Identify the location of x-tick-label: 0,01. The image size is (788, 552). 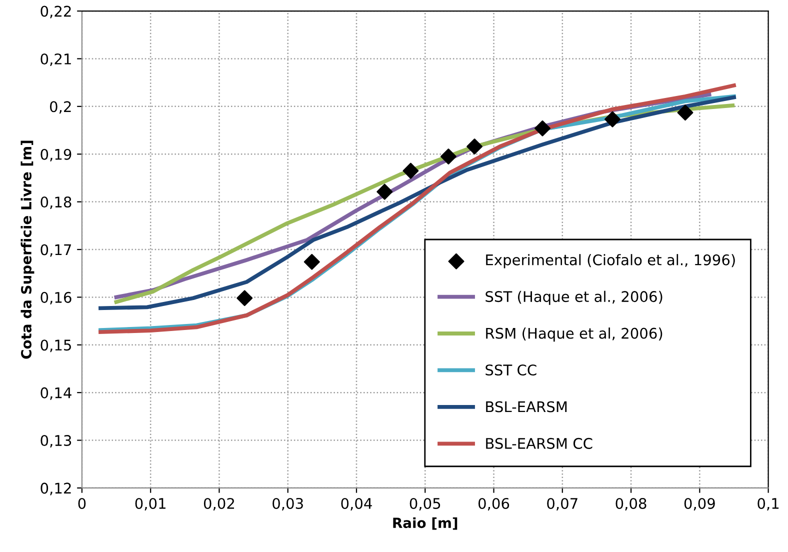
(150, 504).